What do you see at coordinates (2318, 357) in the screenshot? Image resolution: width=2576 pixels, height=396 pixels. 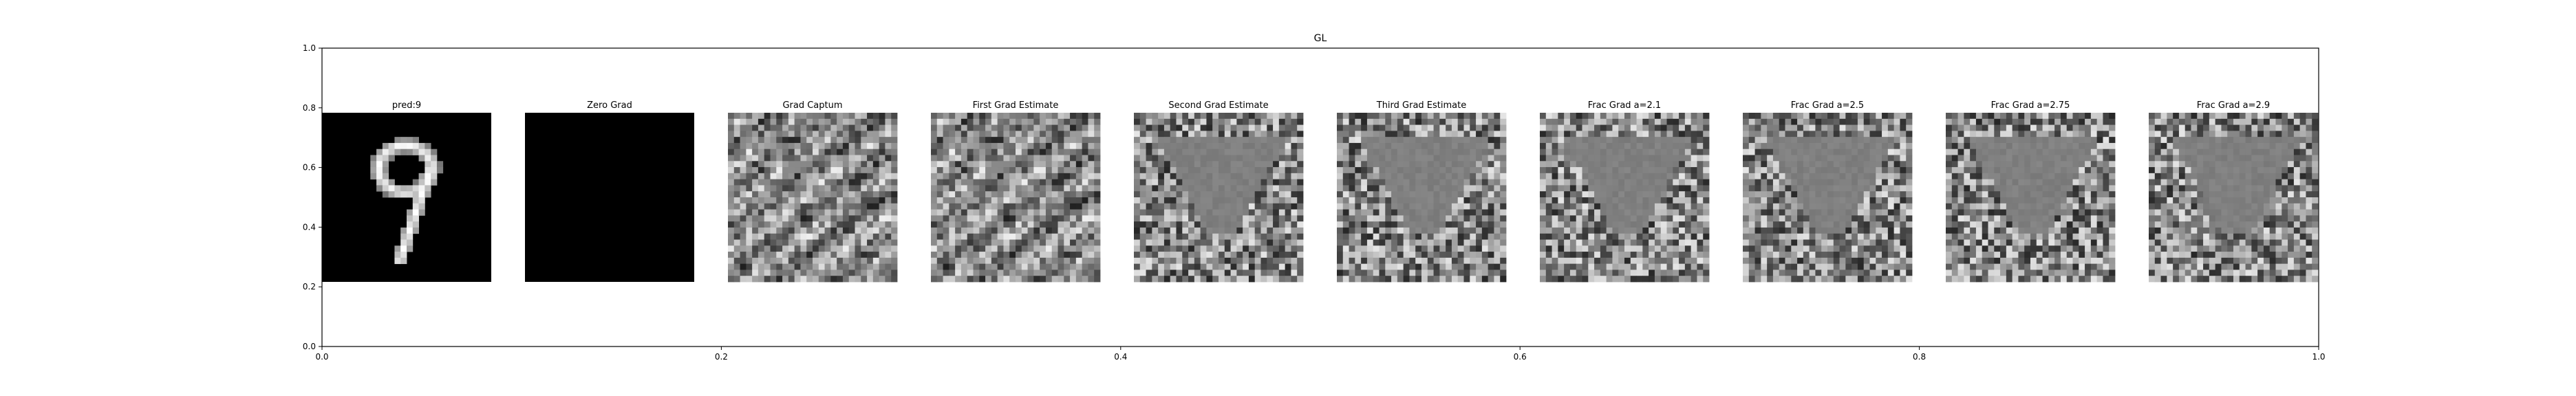 I see `x-tick-label: 1.0` at bounding box center [2318, 357].